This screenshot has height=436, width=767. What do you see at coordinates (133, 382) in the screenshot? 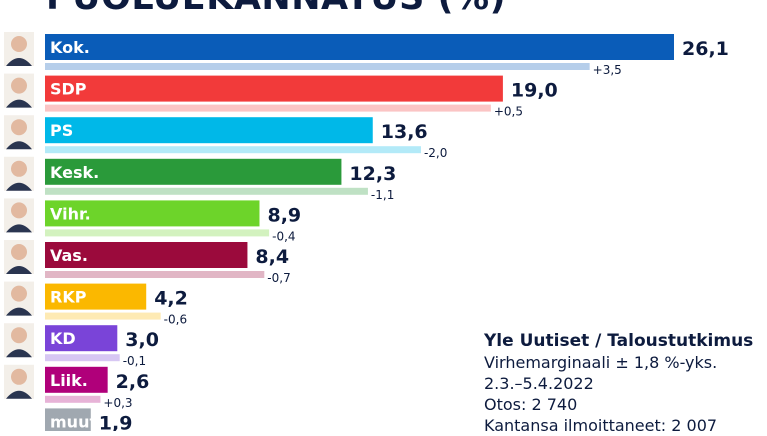
I see `value-label: 2,6` at bounding box center [133, 382].